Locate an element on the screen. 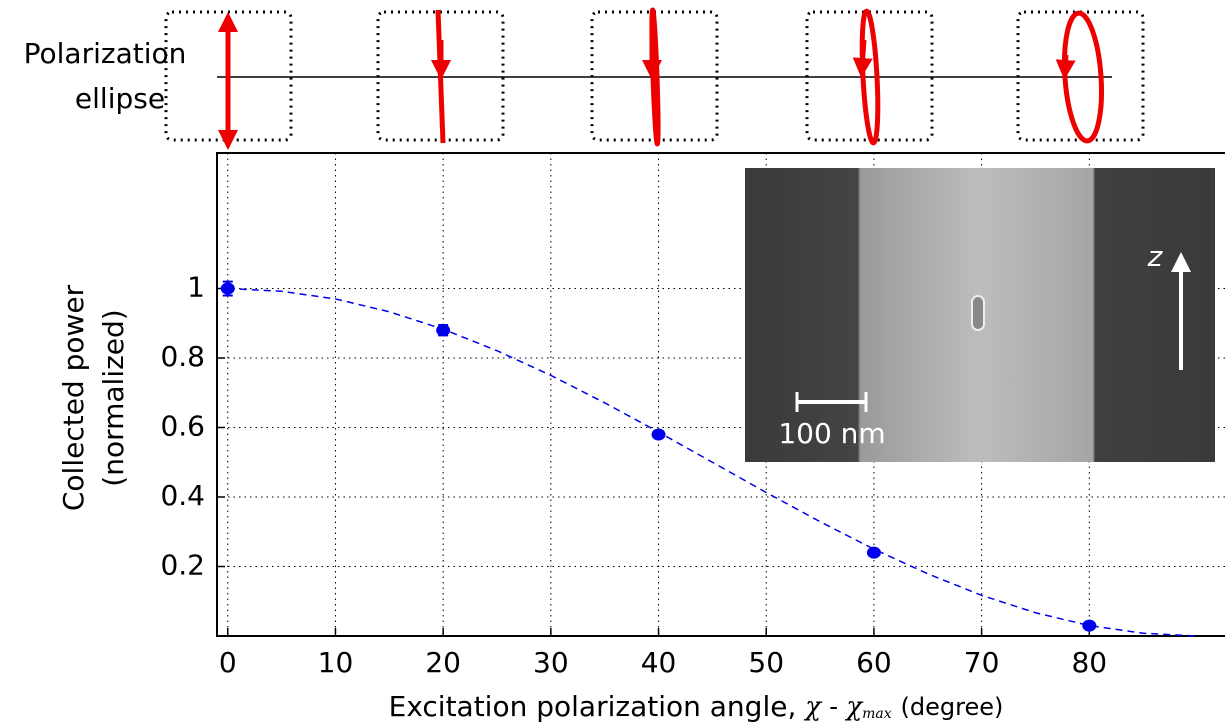  x-tick-label: 40 is located at coordinates (659, 662).